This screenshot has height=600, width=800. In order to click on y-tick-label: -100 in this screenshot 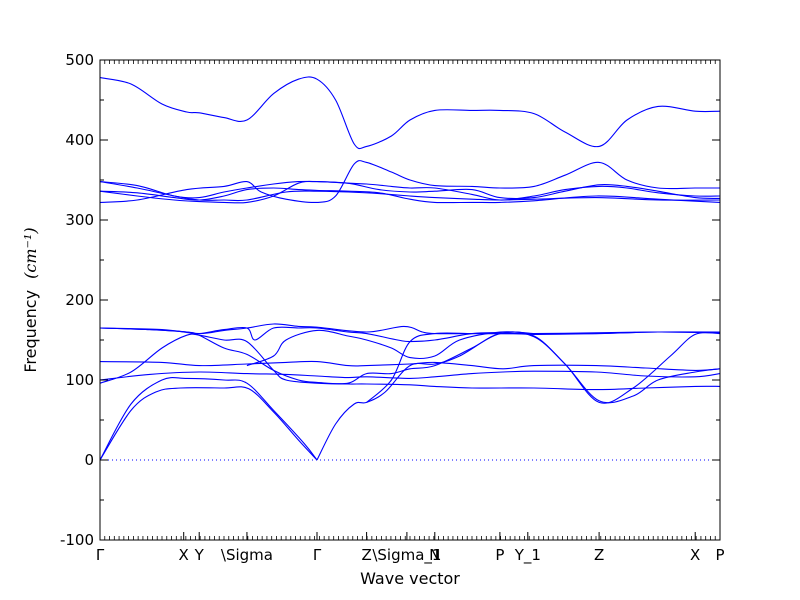, I will do `click(77, 540)`.